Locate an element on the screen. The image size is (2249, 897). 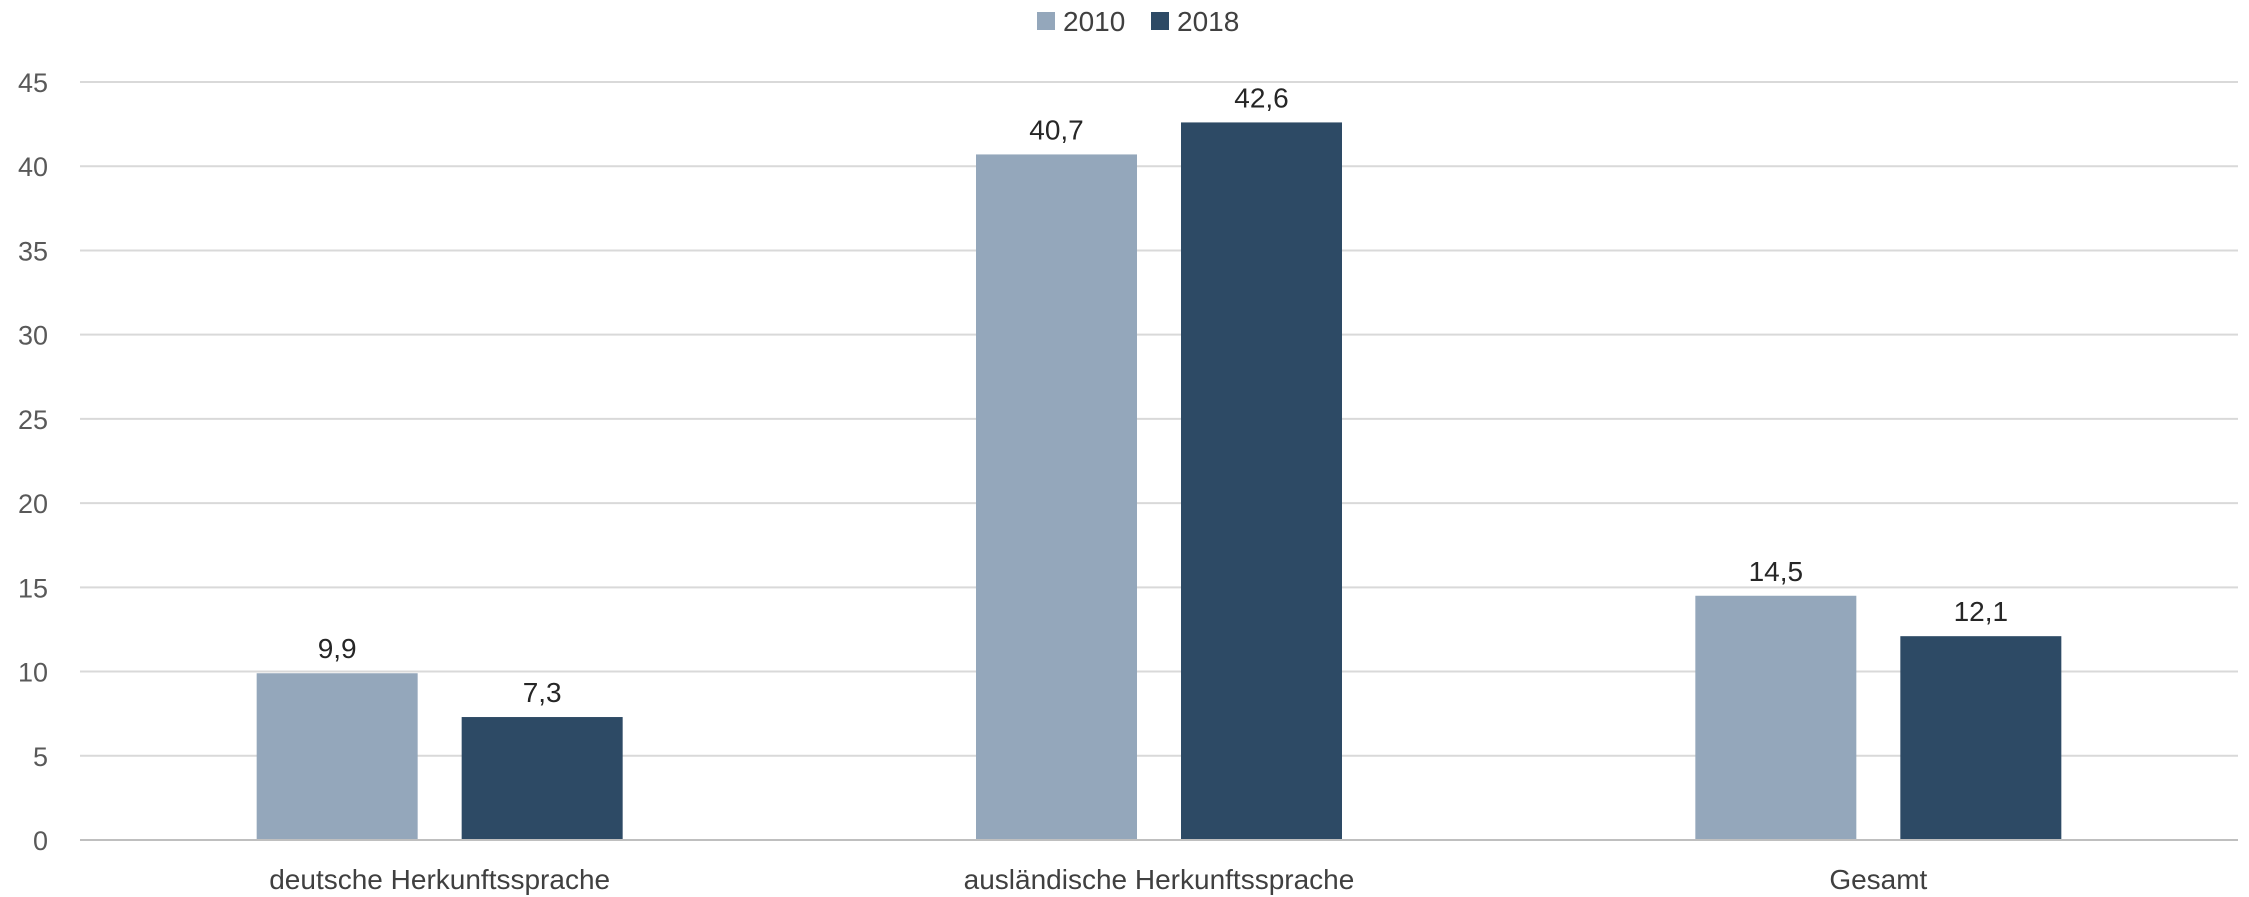
y-tick-label: 40 is located at coordinates (33, 167).